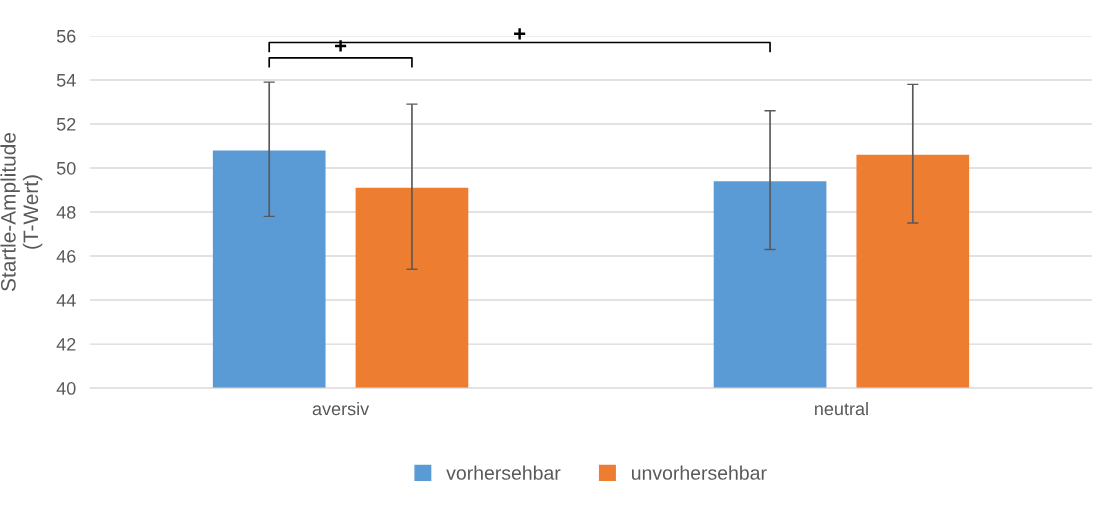 This screenshot has width=1113, height=506. I want to click on y-tick-label: 56, so click(66, 36).